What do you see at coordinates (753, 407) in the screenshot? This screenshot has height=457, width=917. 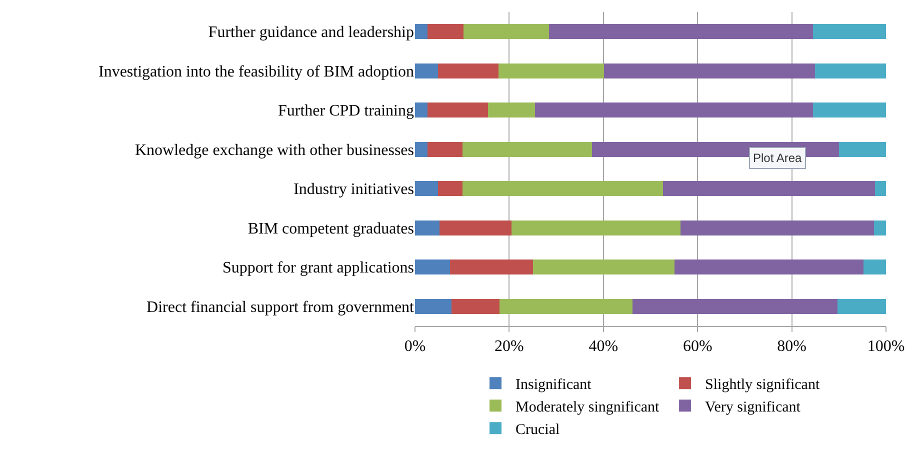 I see `legend-label: Very significant` at bounding box center [753, 407].